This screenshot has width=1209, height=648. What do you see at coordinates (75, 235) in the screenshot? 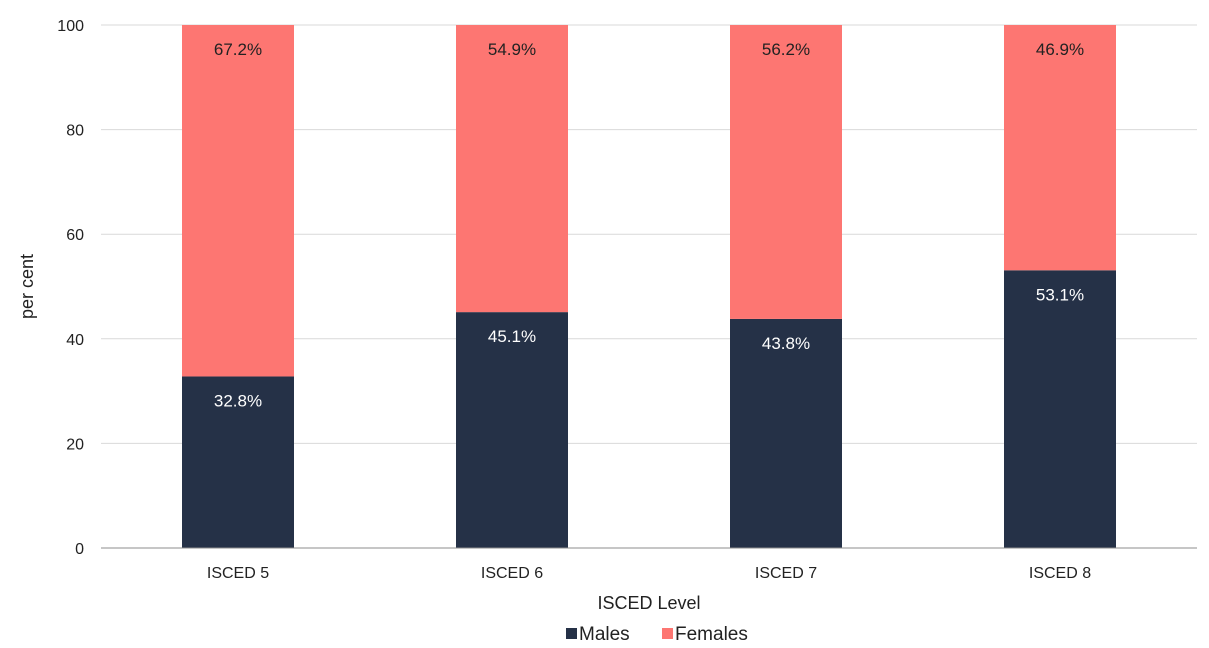
I see `y-tick-label: 60` at bounding box center [75, 235].